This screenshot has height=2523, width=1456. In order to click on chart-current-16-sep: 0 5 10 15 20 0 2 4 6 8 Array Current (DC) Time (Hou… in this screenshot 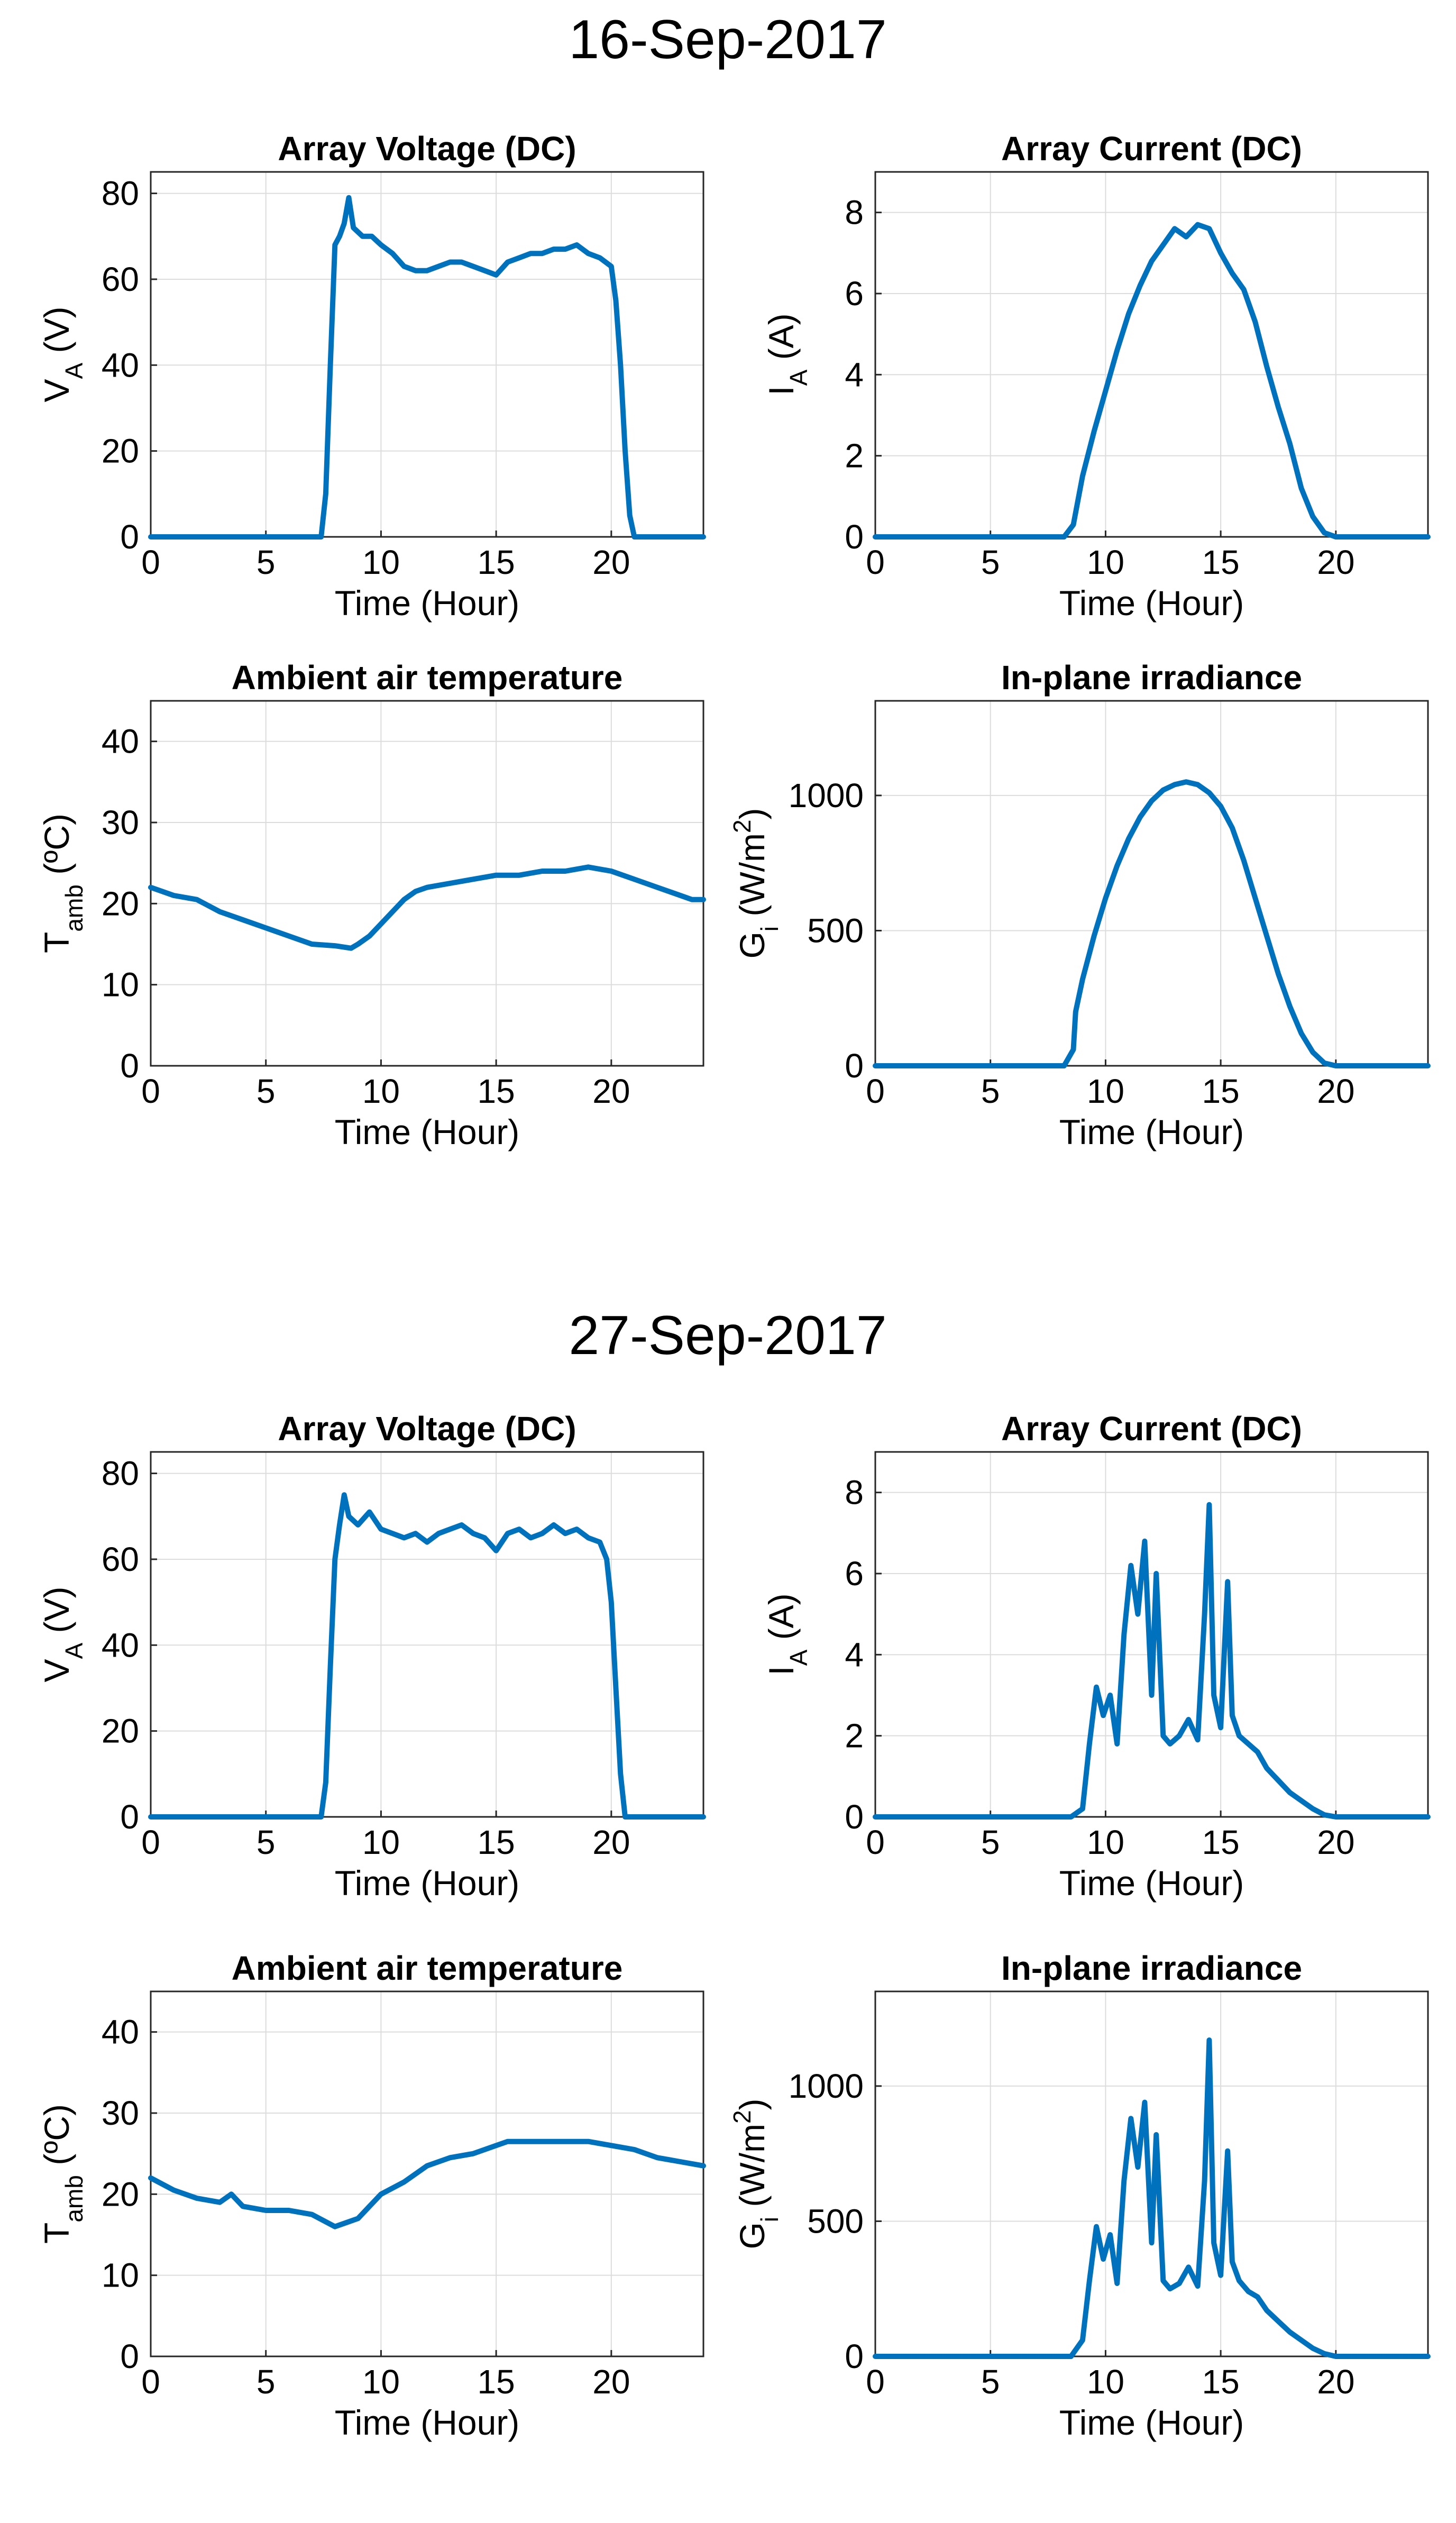, I will do `click(1096, 376)`.